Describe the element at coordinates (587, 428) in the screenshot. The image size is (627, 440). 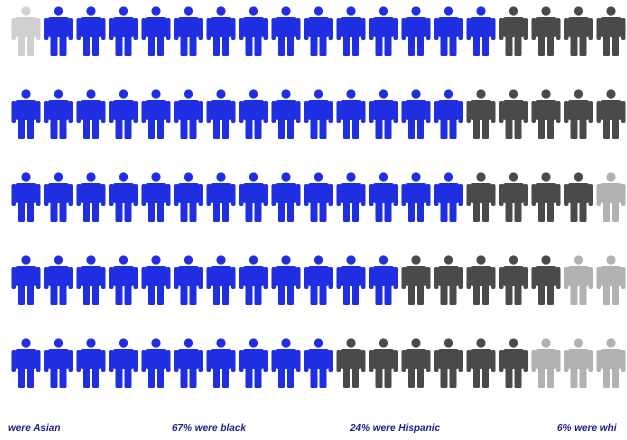
I see `legend-label-white: 6% were whi` at that location.